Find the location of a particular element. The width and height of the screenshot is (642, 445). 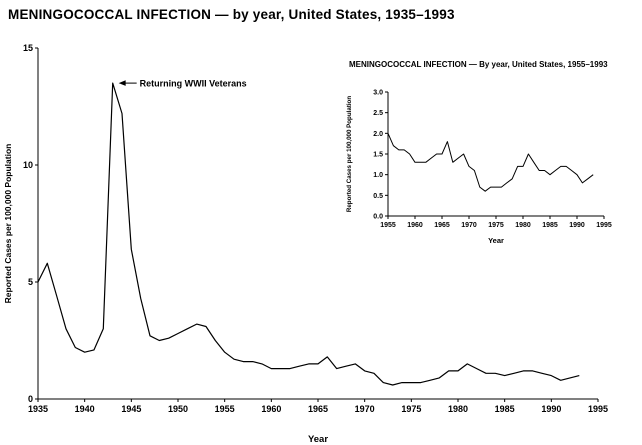

y-tick-label: 10 is located at coordinates (28, 165).